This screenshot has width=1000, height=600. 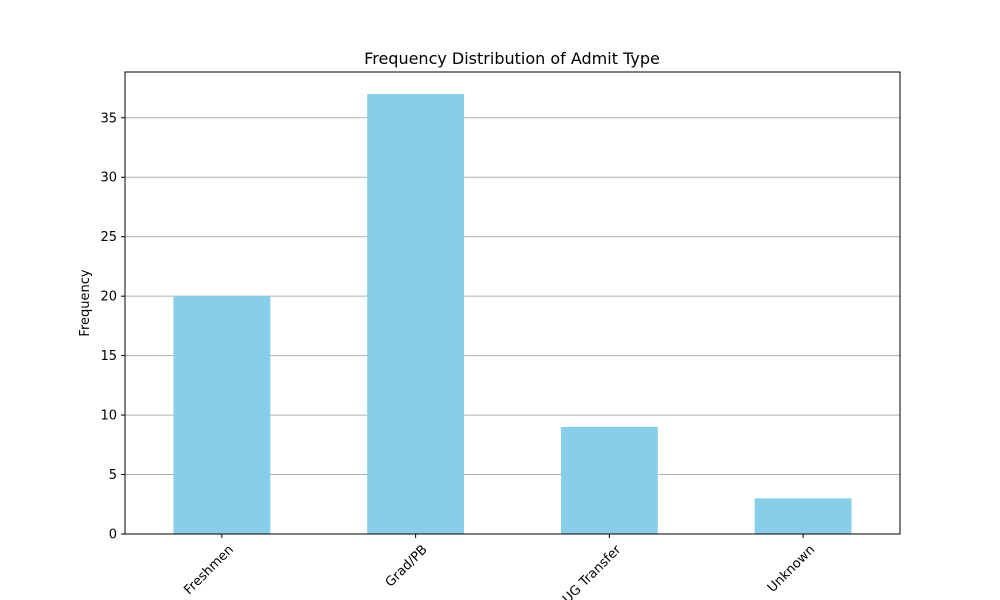 I want to click on x-tick-label: Unknown, so click(x=791, y=568).